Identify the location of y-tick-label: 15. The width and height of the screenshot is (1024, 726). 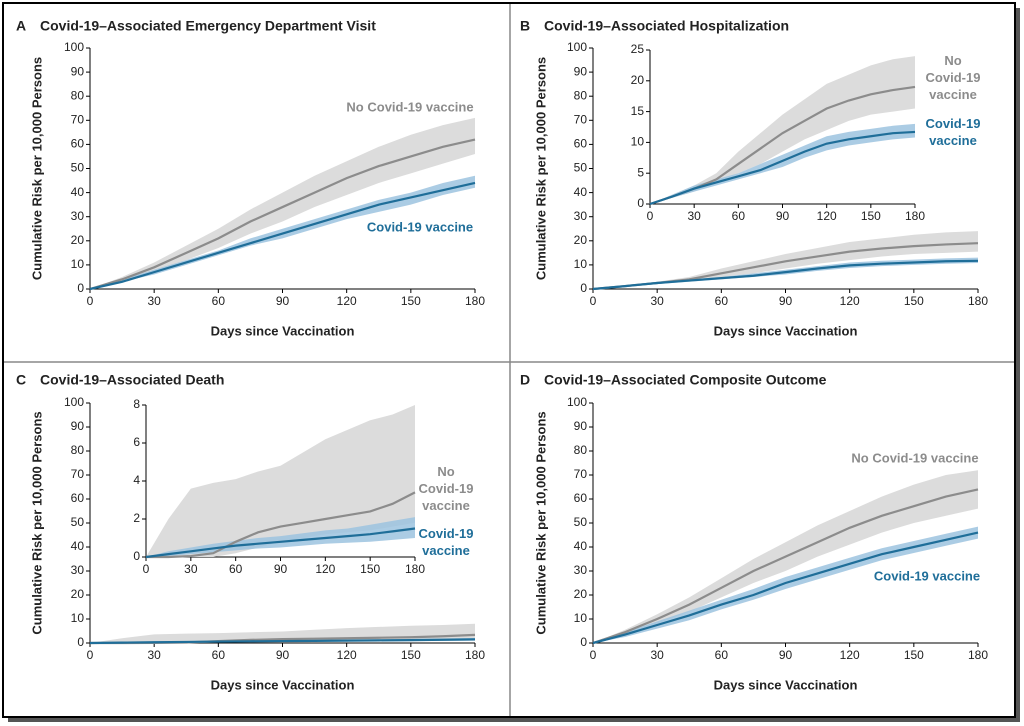
(638, 111).